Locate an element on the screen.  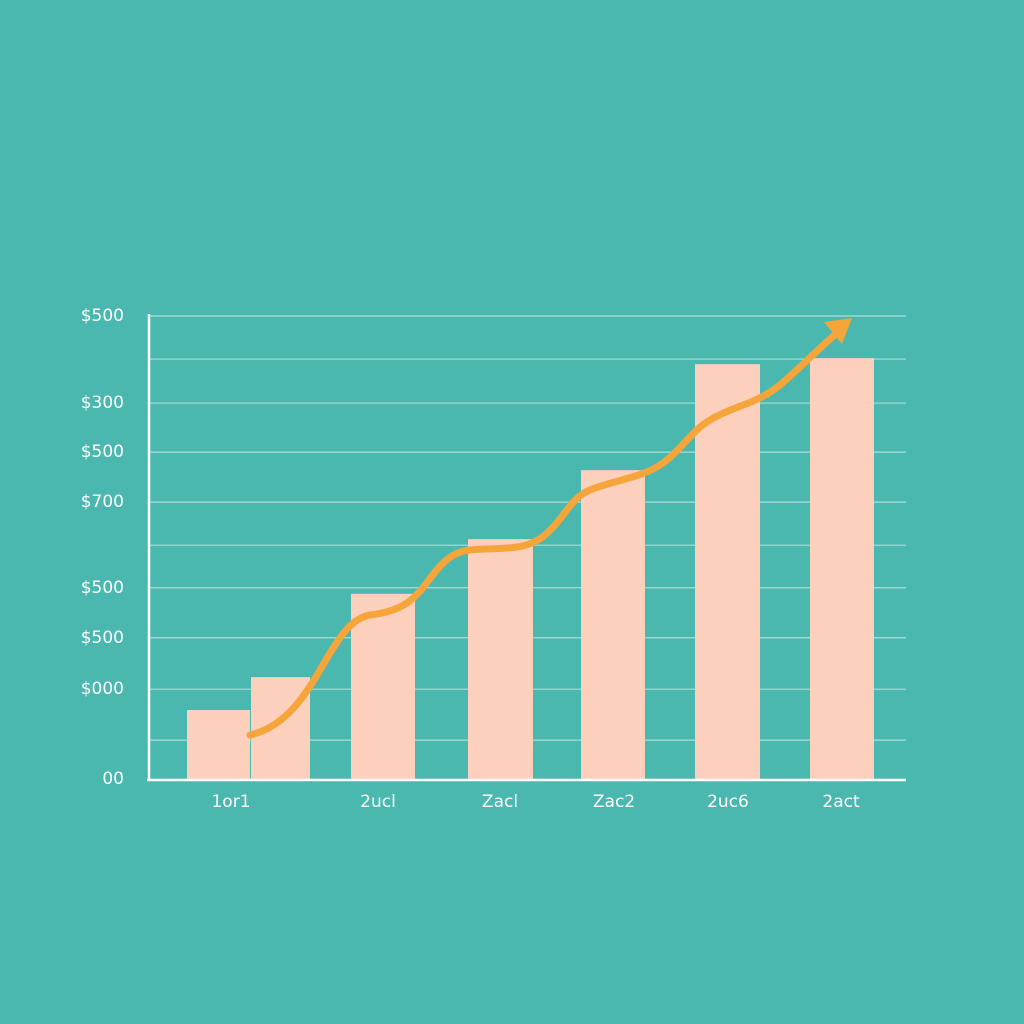
y-tick-label: $000 is located at coordinates (102, 689).